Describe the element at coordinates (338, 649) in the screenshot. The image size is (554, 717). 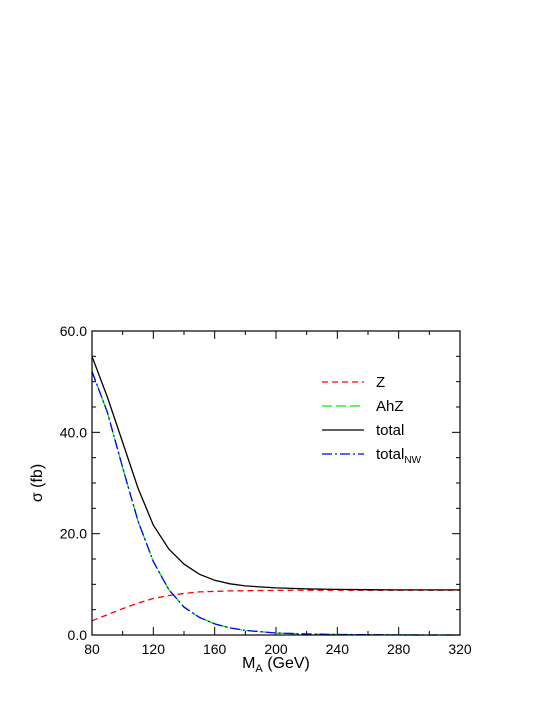
I see `x-tick-label: 240` at that location.